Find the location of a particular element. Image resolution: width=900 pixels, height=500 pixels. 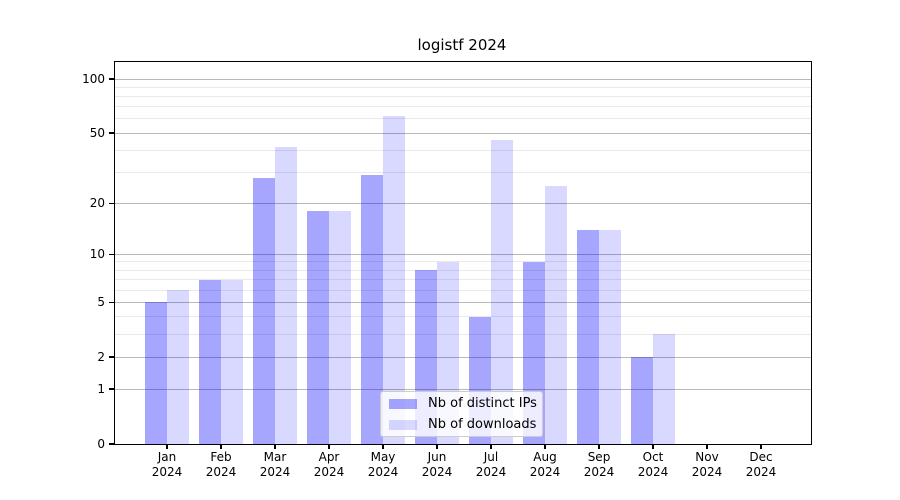

x-tick-month: Nov is located at coordinates (707, 457).